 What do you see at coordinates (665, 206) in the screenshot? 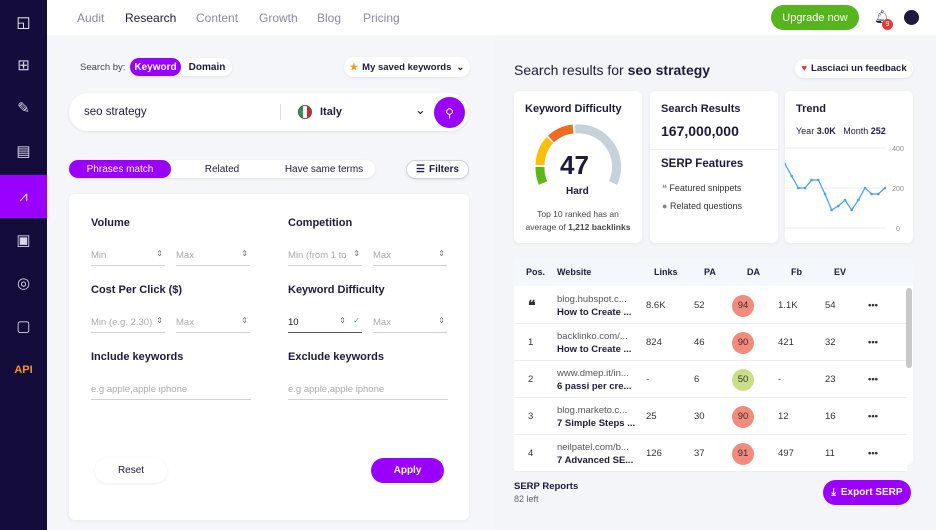
I see `chat-icon: ●` at bounding box center [665, 206].